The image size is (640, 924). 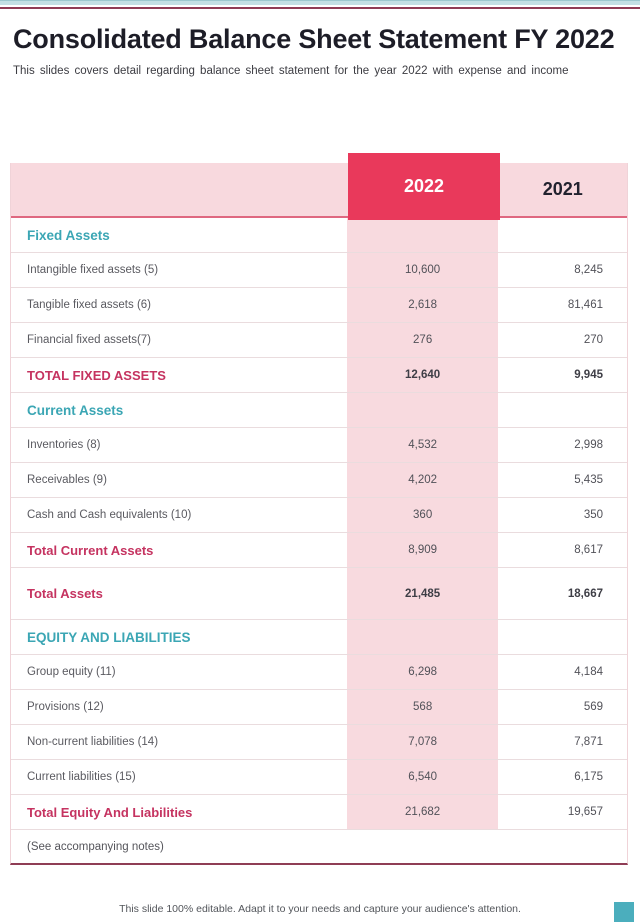 I want to click on value-2021: 9,945, so click(x=588, y=375).